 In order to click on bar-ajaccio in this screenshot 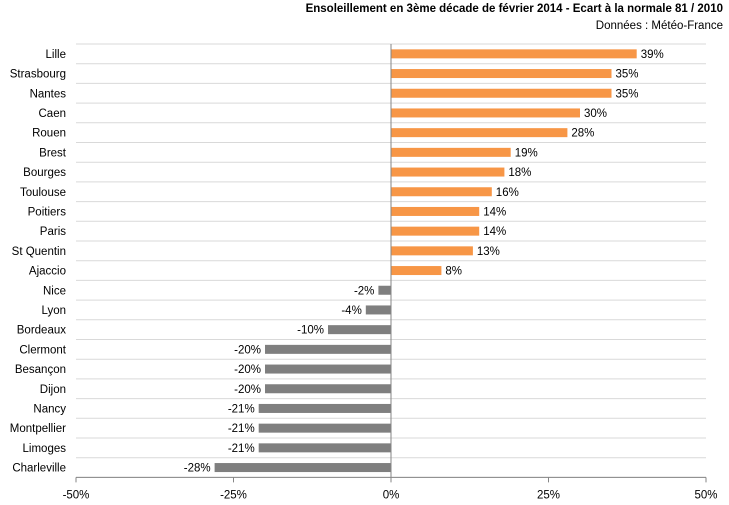, I will do `click(416, 271)`.